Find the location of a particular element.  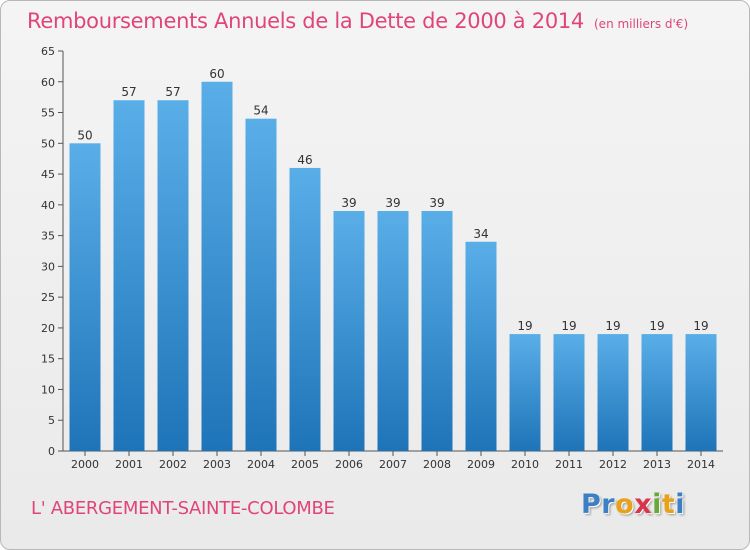

x-tick-label: 2013 is located at coordinates (657, 464).